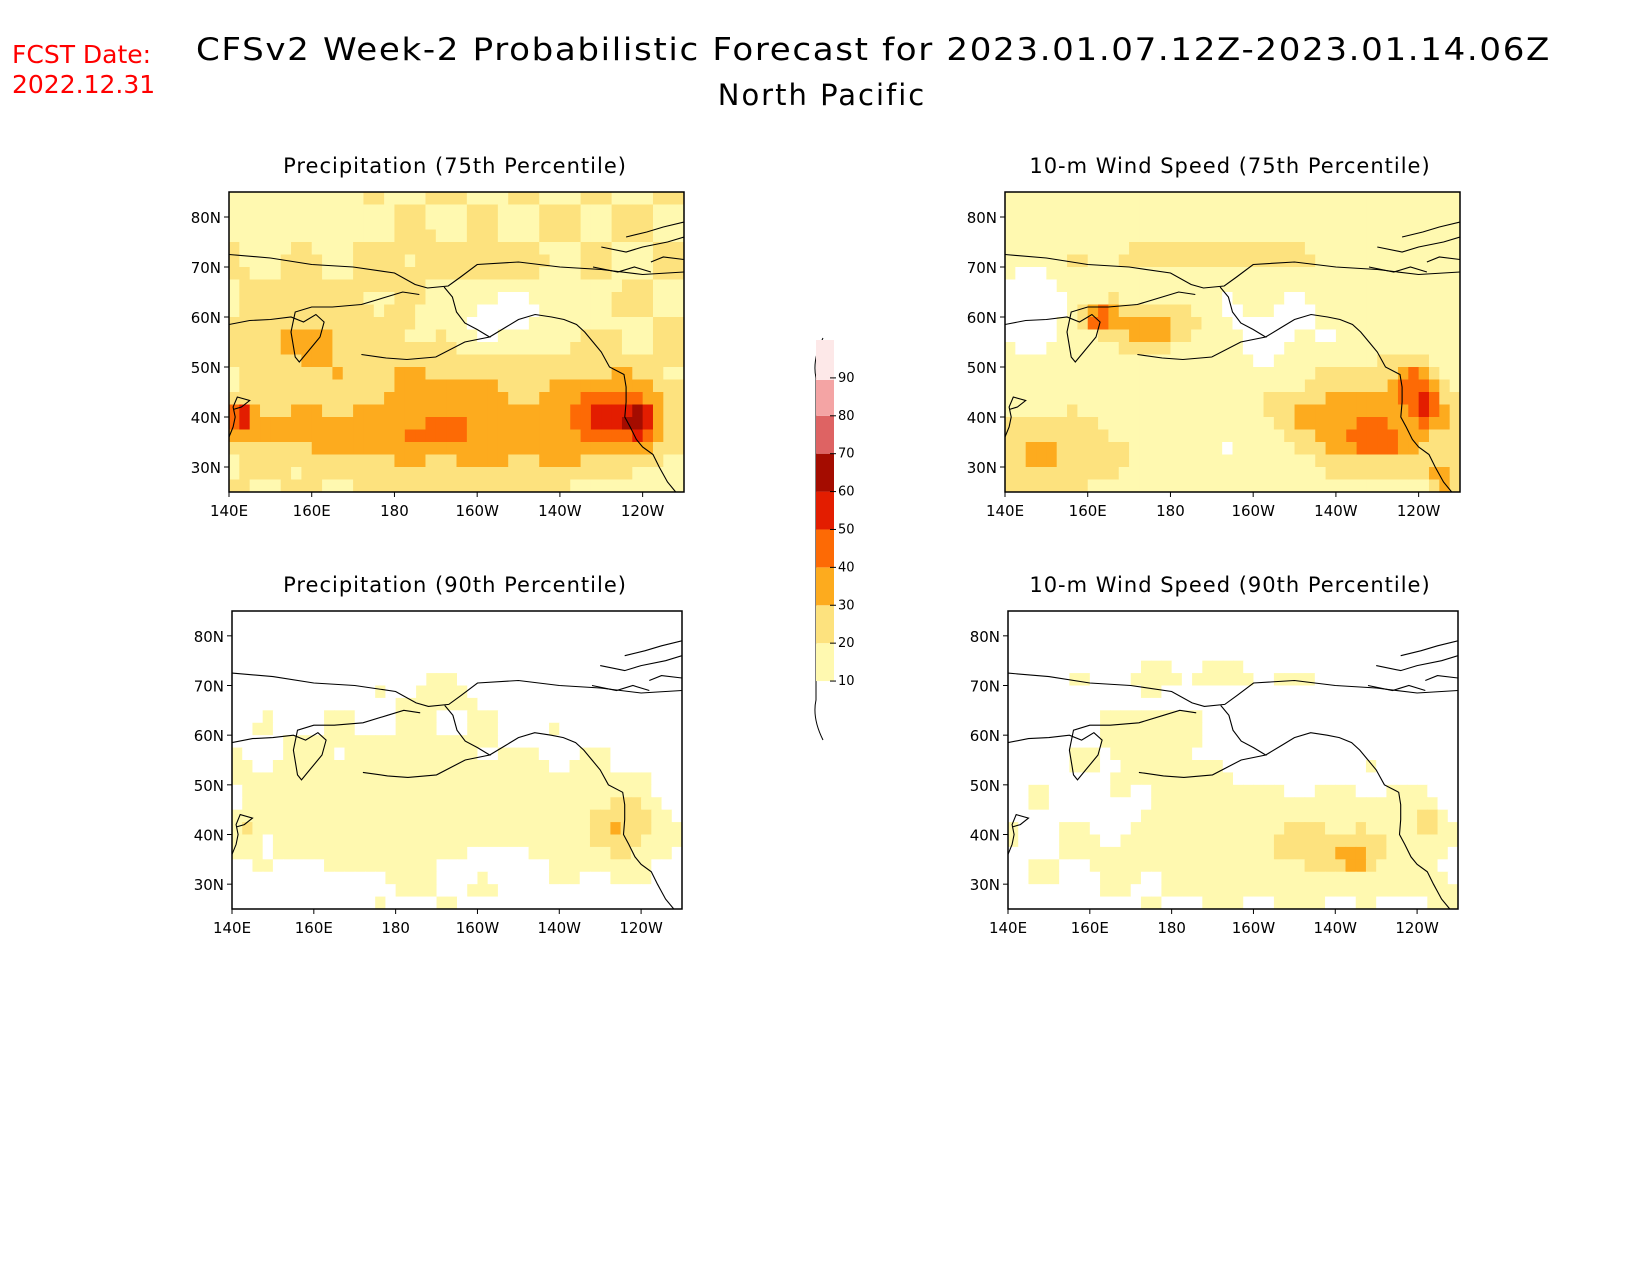 The width and height of the screenshot is (1650, 1275). What do you see at coordinates (1419, 511) in the screenshot?
I see `lon-tick-label: 120W` at bounding box center [1419, 511].